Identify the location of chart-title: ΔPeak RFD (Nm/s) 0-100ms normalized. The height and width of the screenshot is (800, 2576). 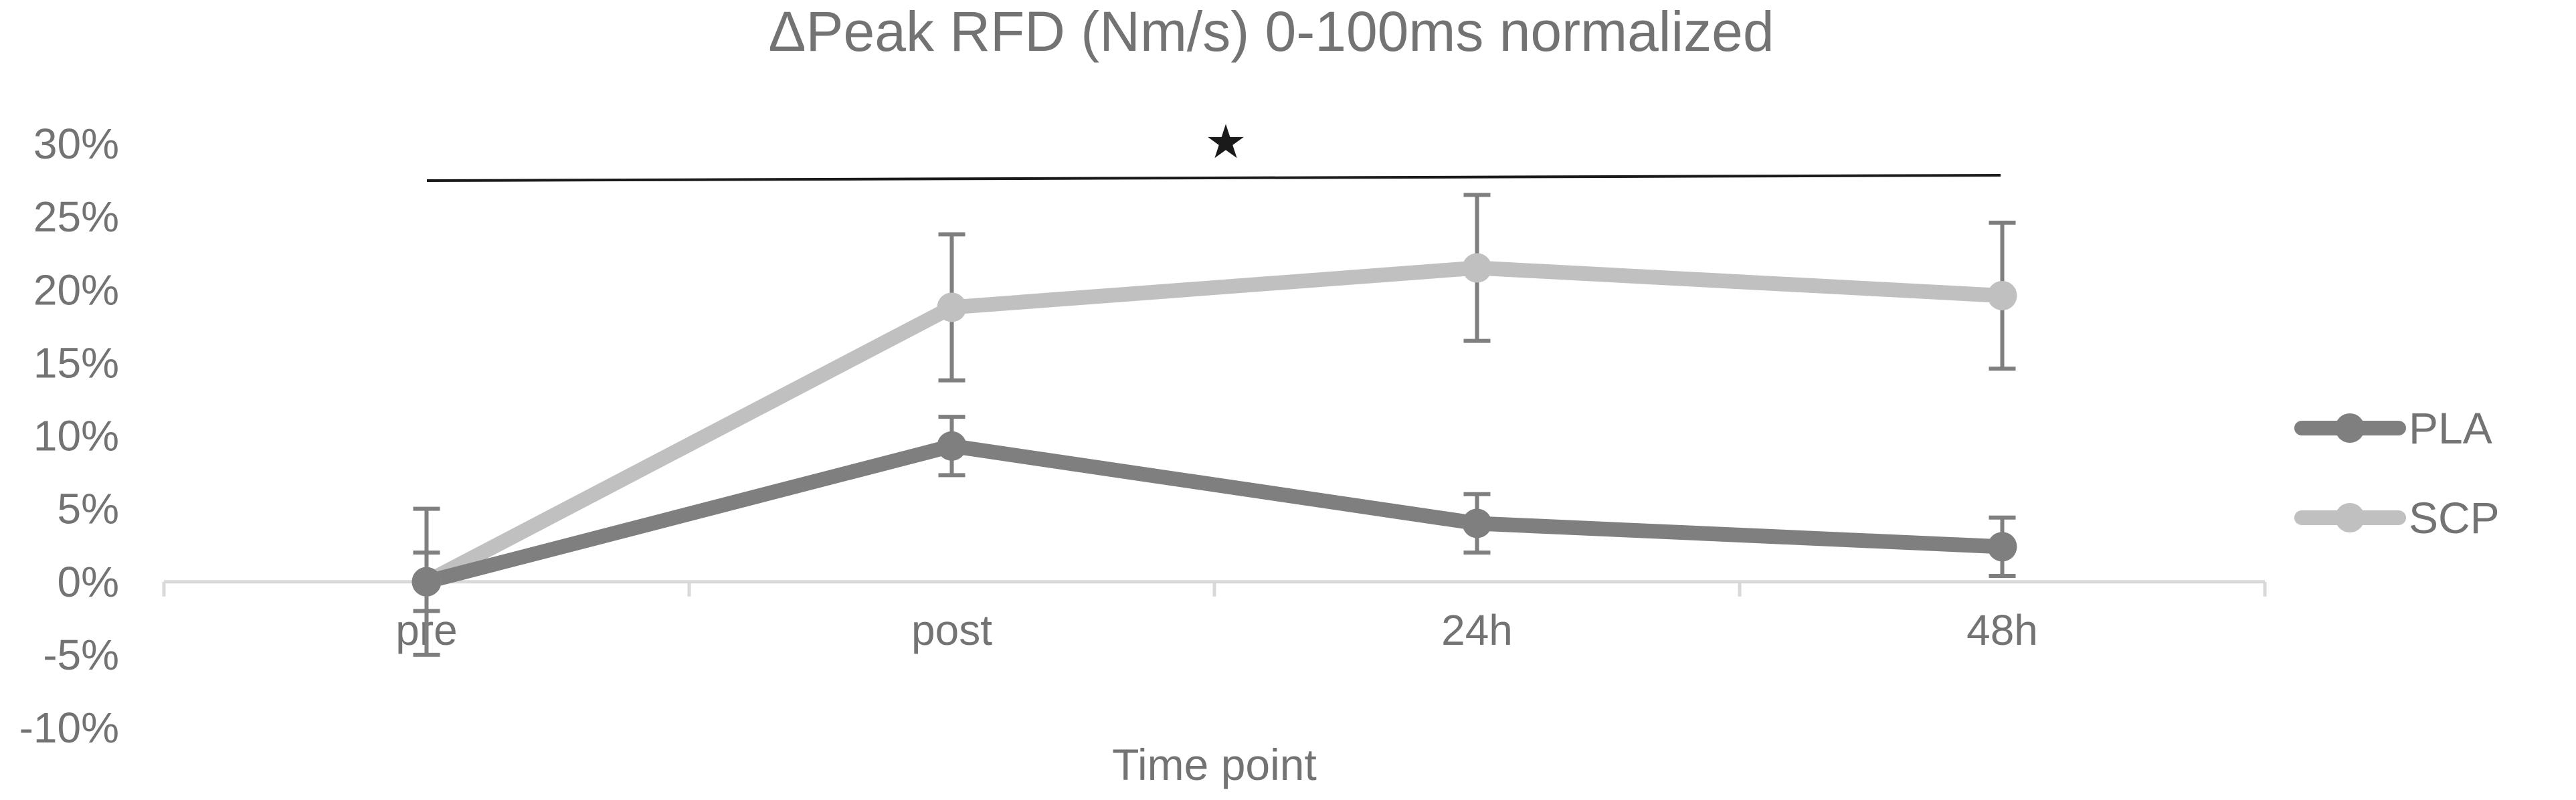
(1271, 31).